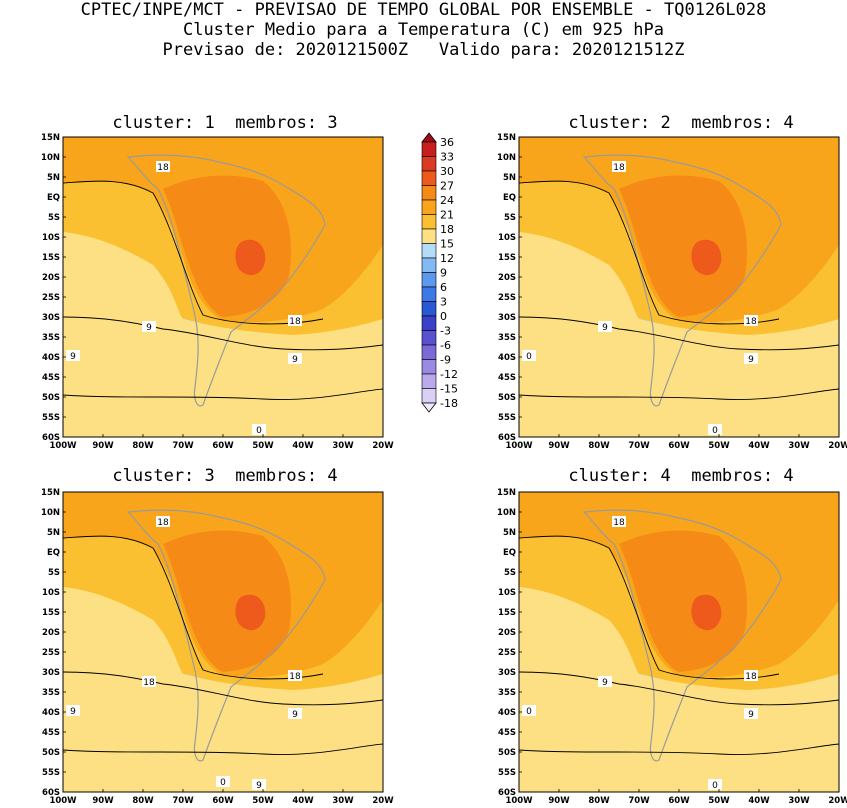 The height and width of the screenshot is (808, 847). What do you see at coordinates (447, 215) in the screenshot?
I see `colorbar-label: 21` at bounding box center [447, 215].